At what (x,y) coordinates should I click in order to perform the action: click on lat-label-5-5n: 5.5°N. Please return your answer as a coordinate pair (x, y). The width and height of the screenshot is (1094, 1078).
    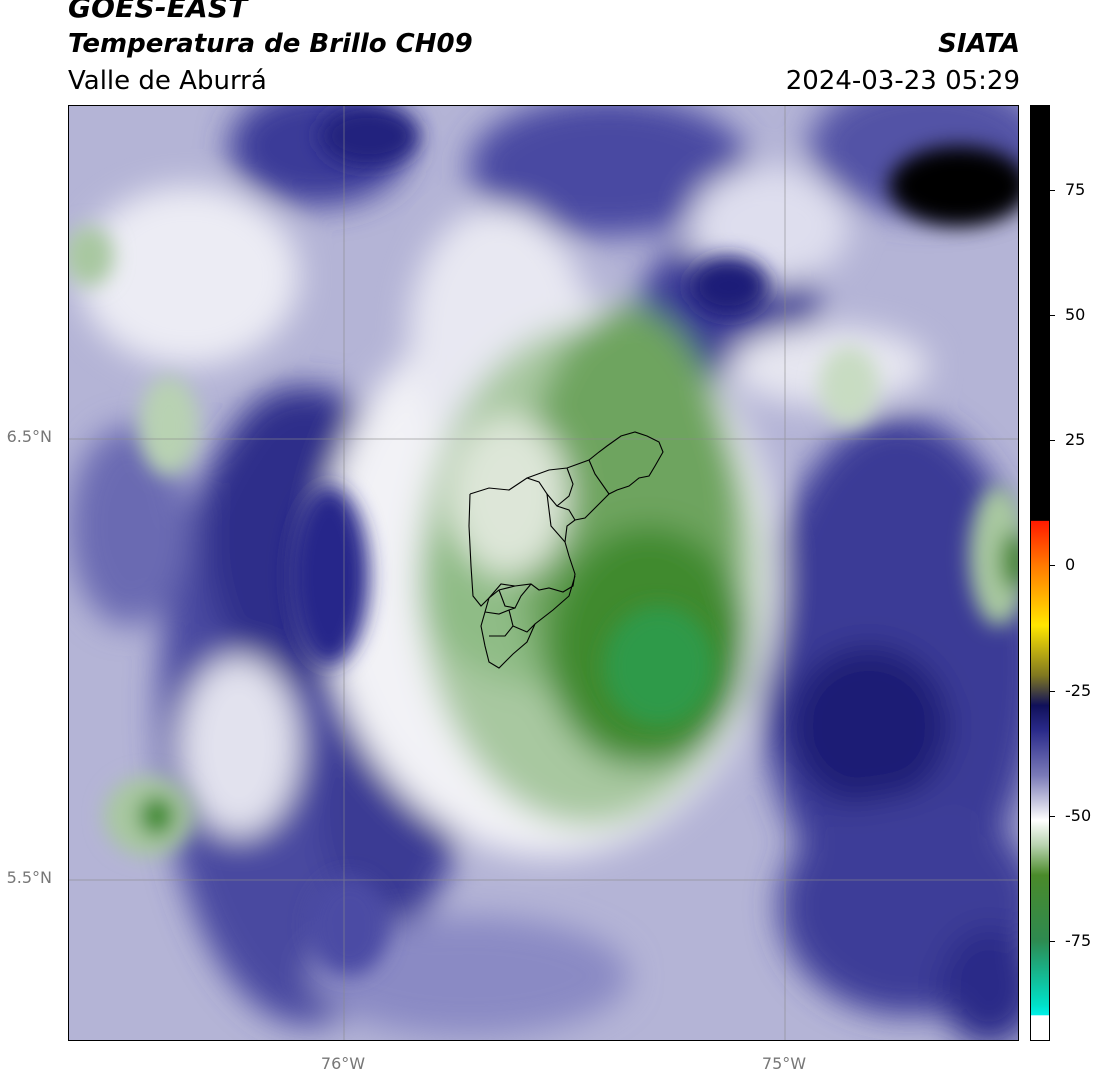
    Looking at the image, I should click on (29, 877).